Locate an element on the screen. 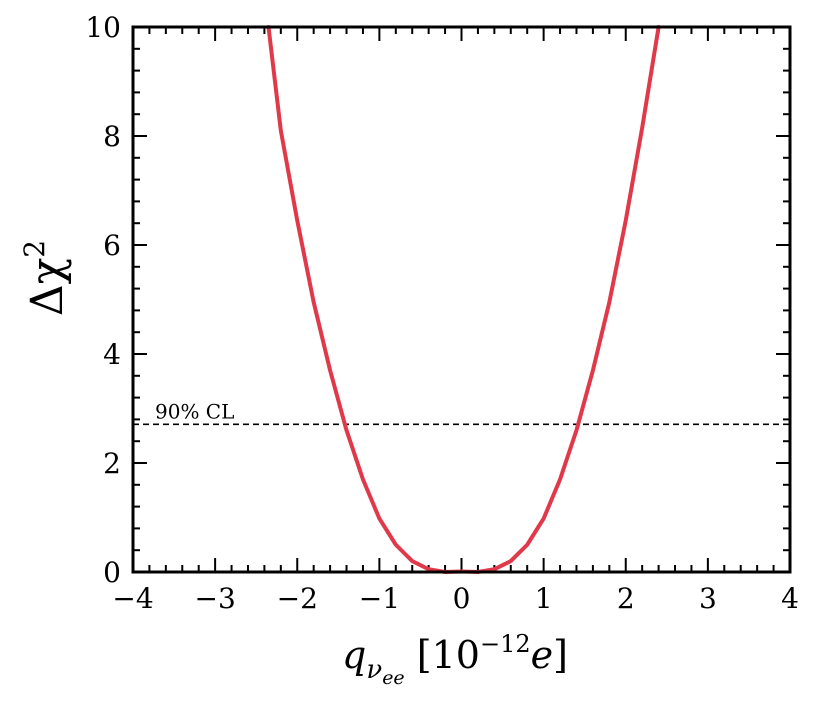 The height and width of the screenshot is (707, 814). x-tick-label: −3 is located at coordinates (214, 598).